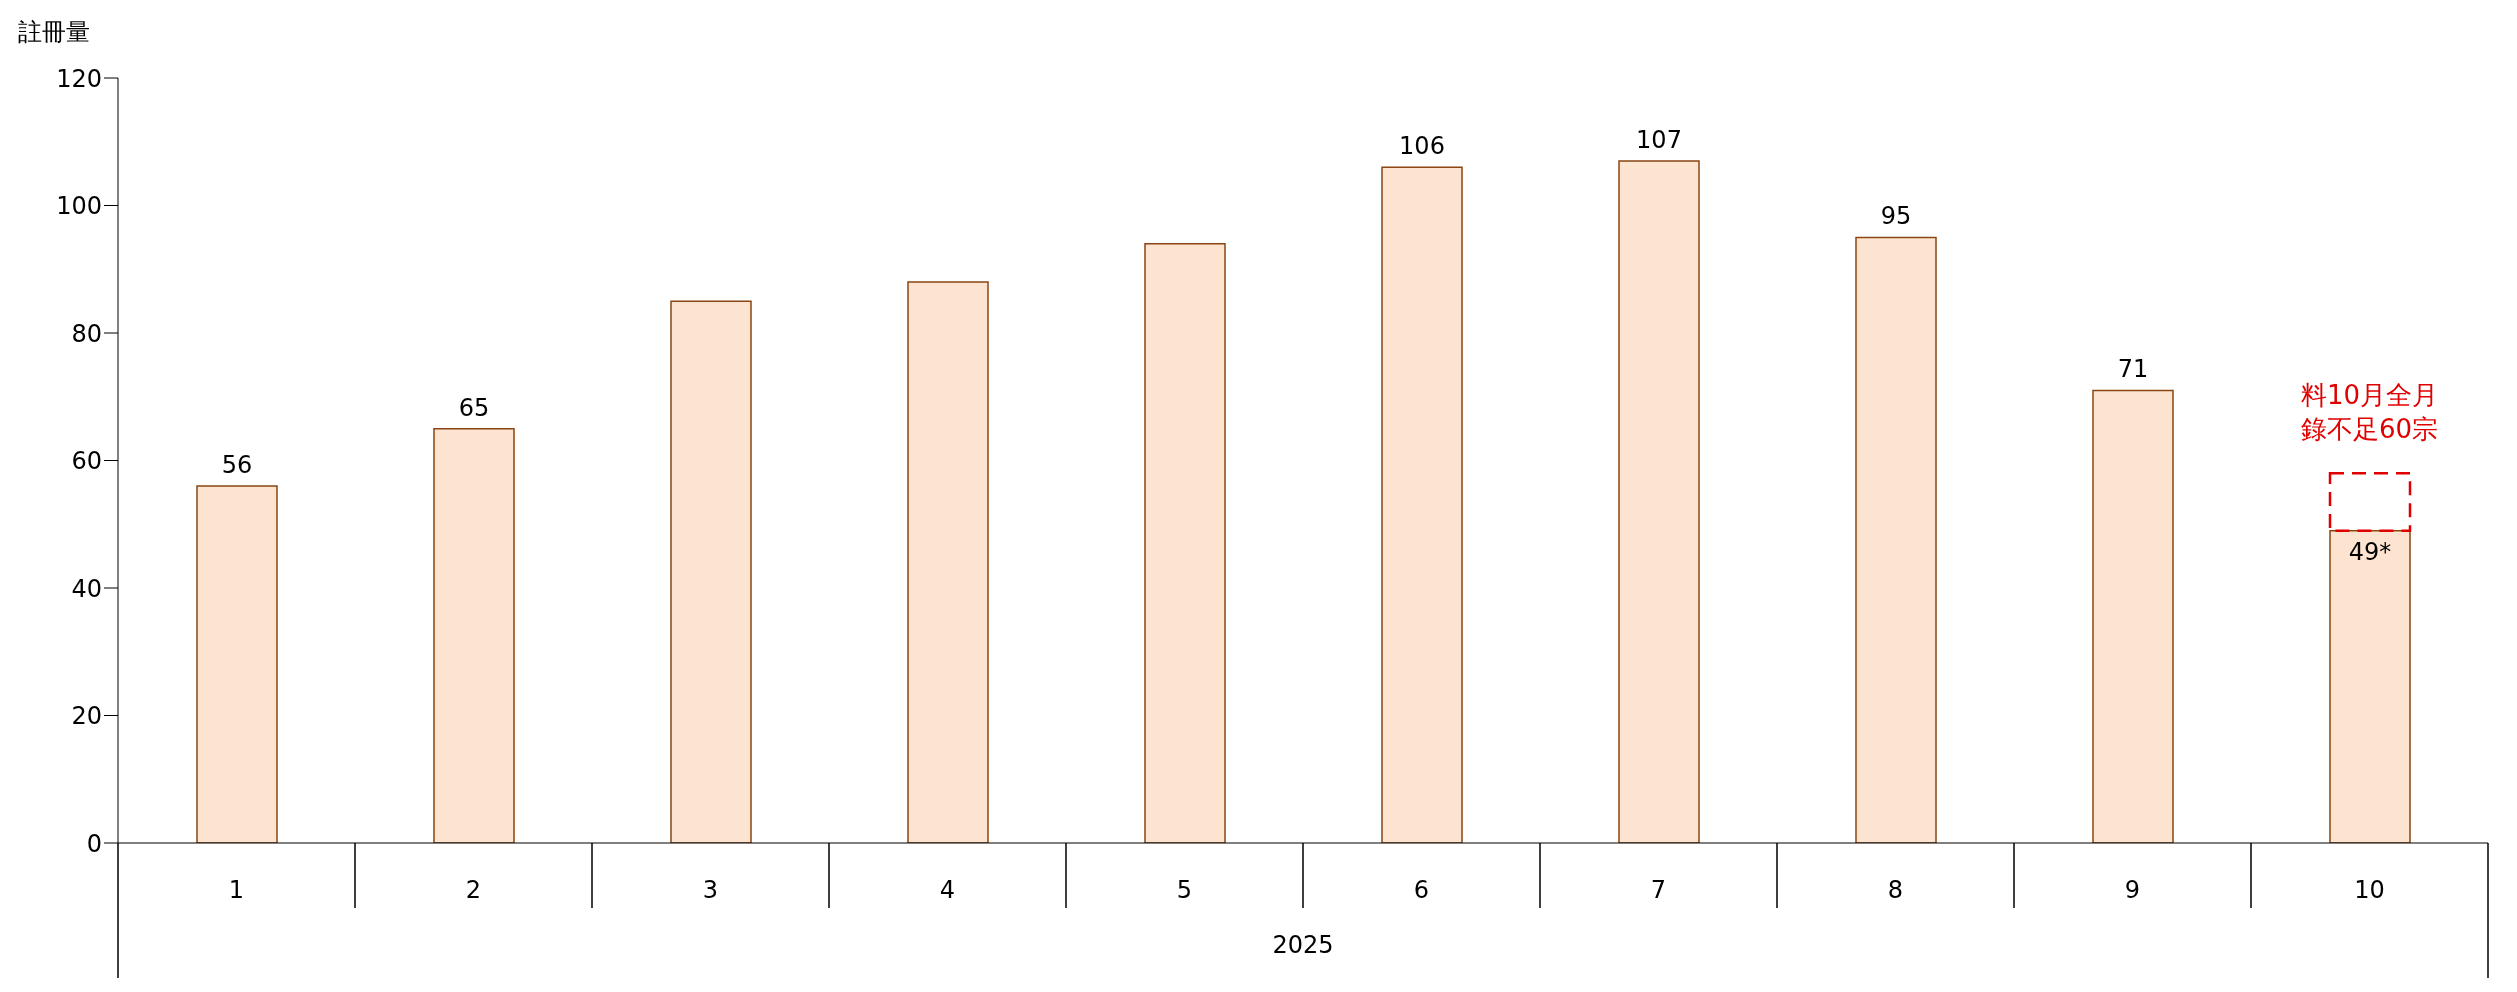  Describe the element at coordinates (2369, 890) in the screenshot. I see `x-tick-label: 10` at that location.